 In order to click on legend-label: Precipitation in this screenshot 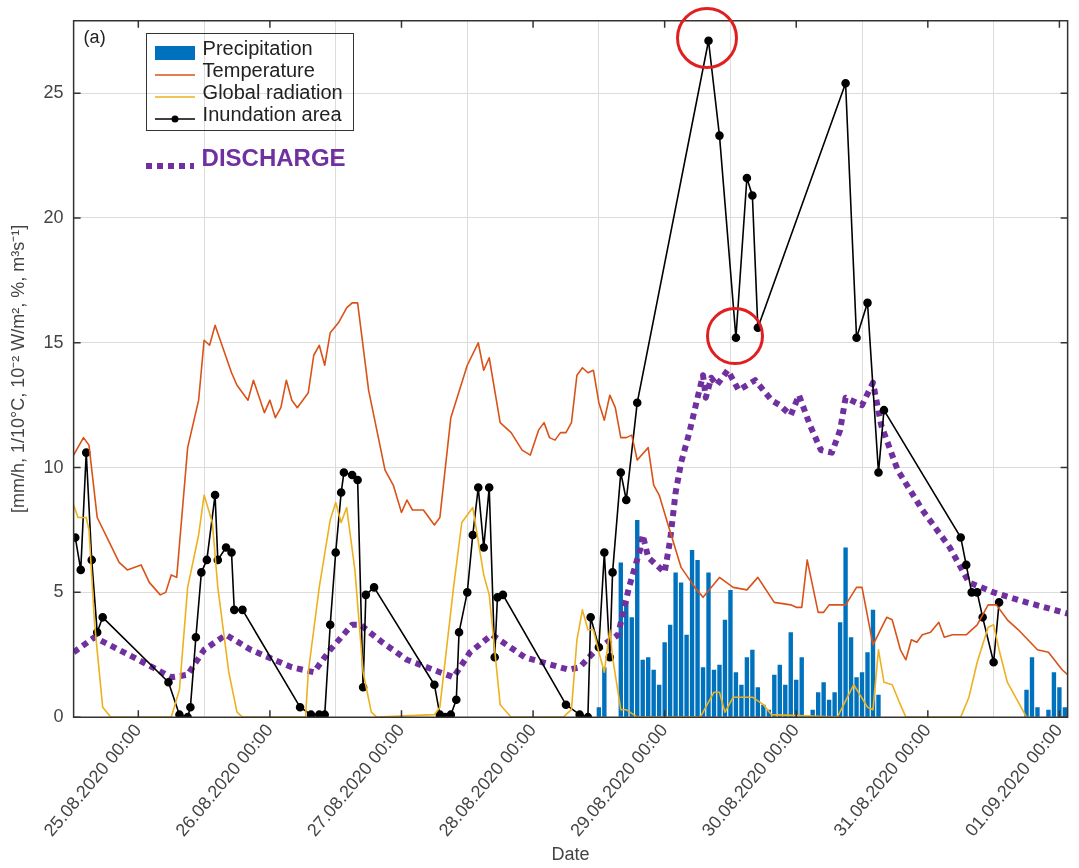, I will do `click(257, 49)`.